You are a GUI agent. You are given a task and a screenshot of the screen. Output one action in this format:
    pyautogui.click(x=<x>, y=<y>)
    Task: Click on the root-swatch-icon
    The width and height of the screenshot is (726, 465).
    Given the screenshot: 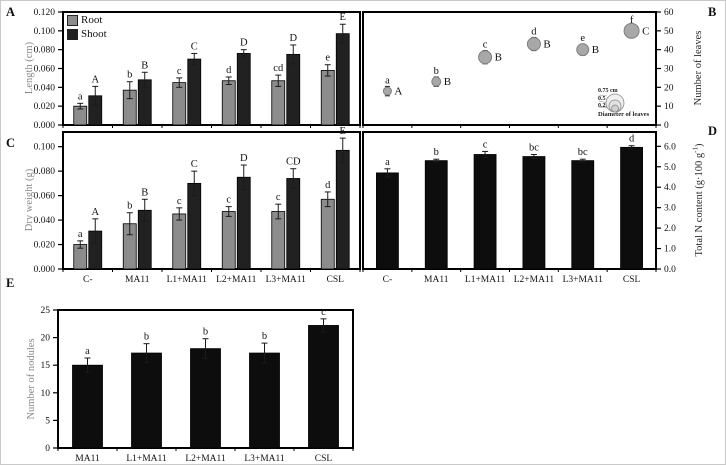 What is the action you would take?
    pyautogui.click(x=72, y=20)
    